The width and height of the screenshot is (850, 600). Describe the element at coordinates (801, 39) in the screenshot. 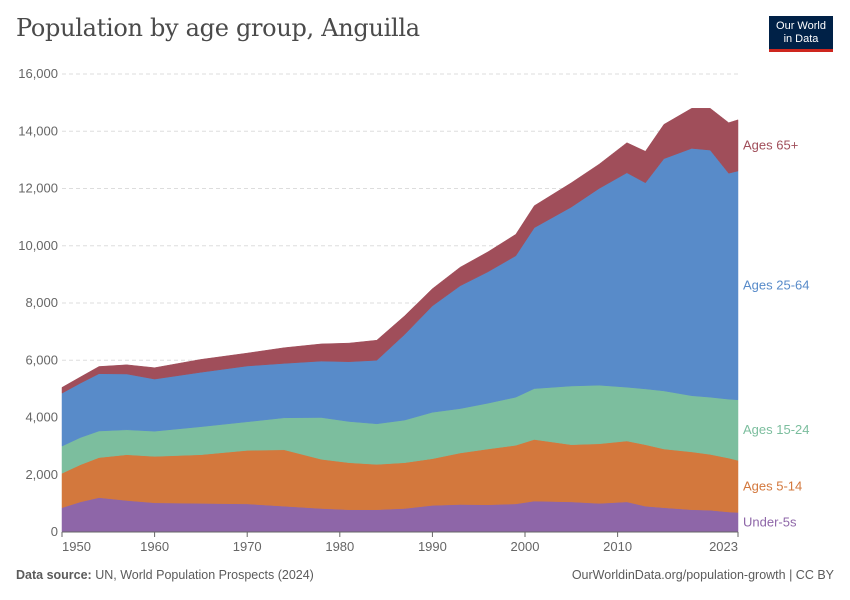

I see `logo-line-2: in Data` at that location.